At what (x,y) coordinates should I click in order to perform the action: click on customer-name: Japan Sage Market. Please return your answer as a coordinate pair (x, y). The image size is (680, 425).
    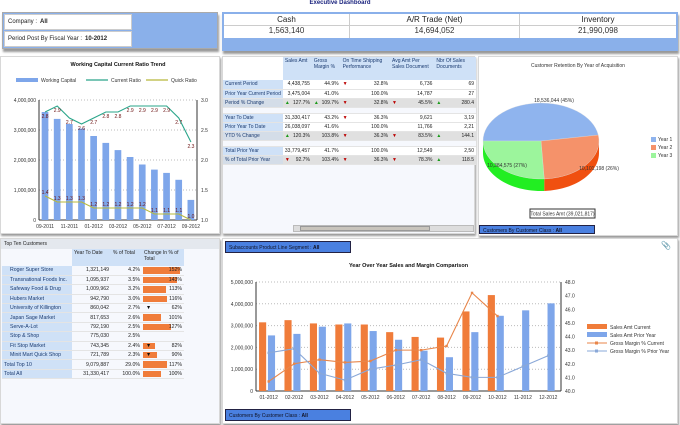
    Looking at the image, I should click on (37, 317).